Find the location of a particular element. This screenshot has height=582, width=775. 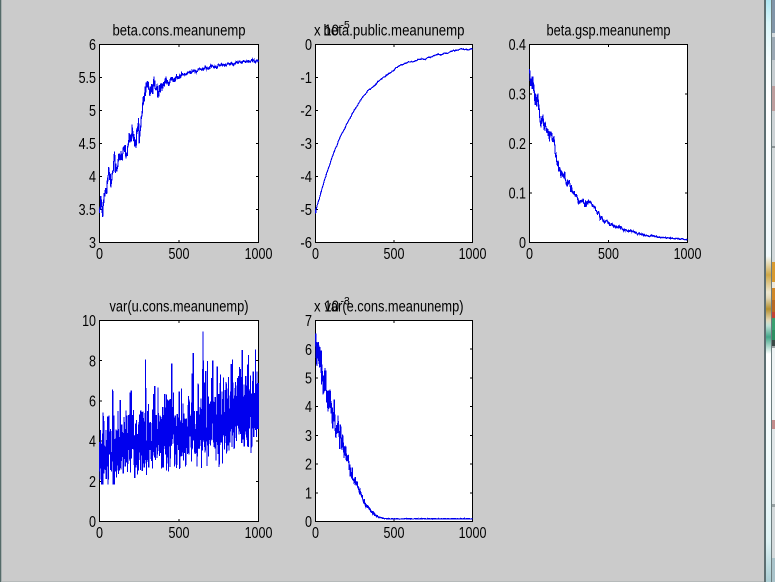

svg-text: 7 is located at coordinates (308, 321).